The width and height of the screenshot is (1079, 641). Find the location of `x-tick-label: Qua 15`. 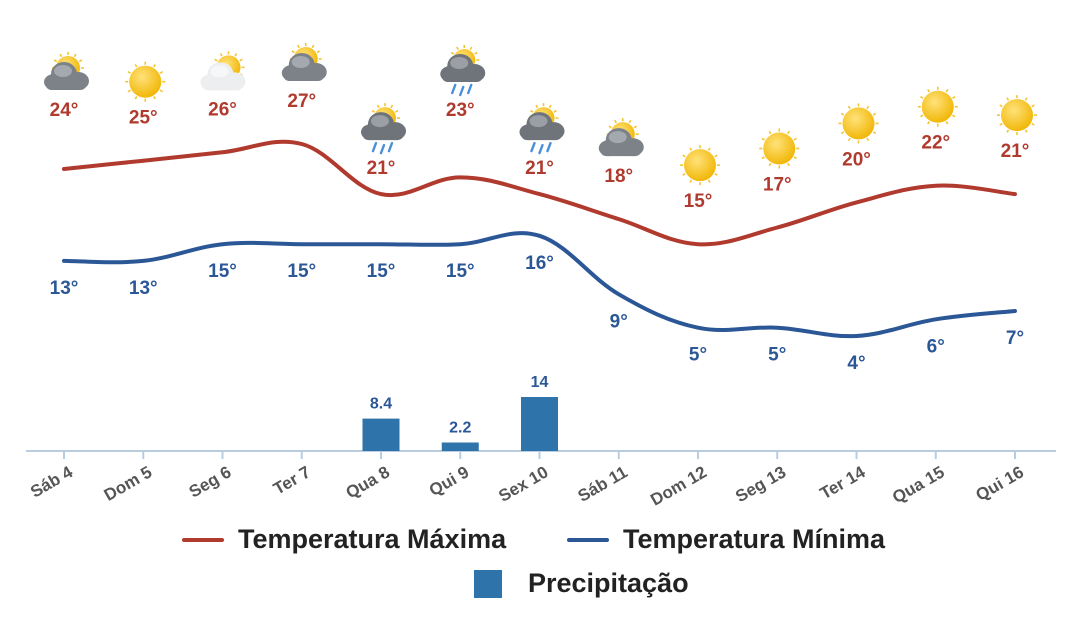

x-tick-label: Qua 15 is located at coordinates (918, 484).